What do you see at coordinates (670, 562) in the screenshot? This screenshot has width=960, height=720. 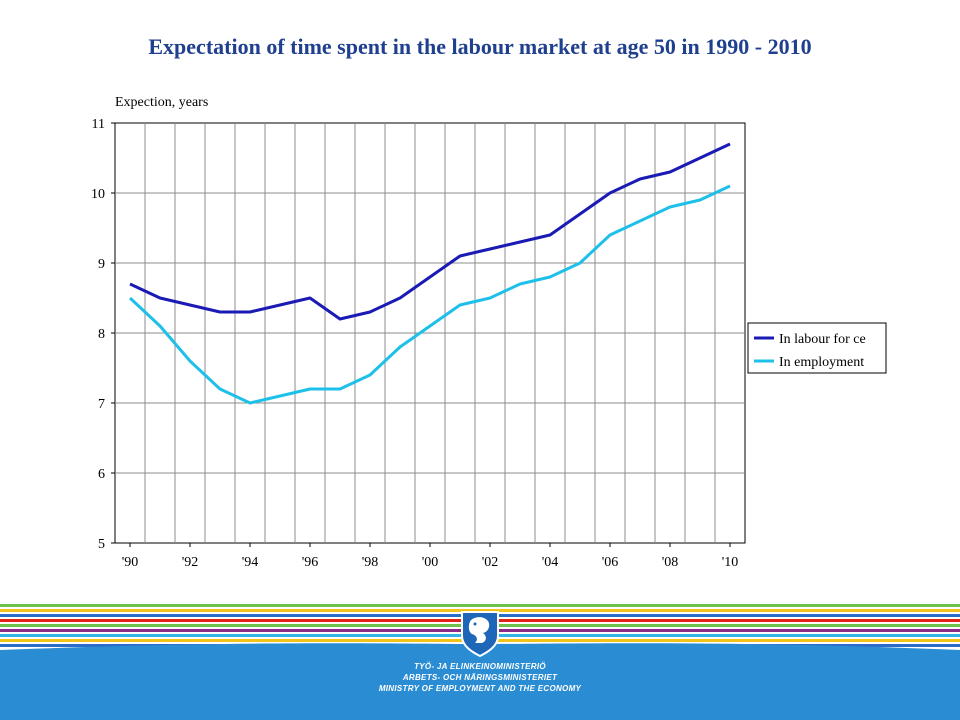 I see `x-tick-label: '08` at bounding box center [670, 562].